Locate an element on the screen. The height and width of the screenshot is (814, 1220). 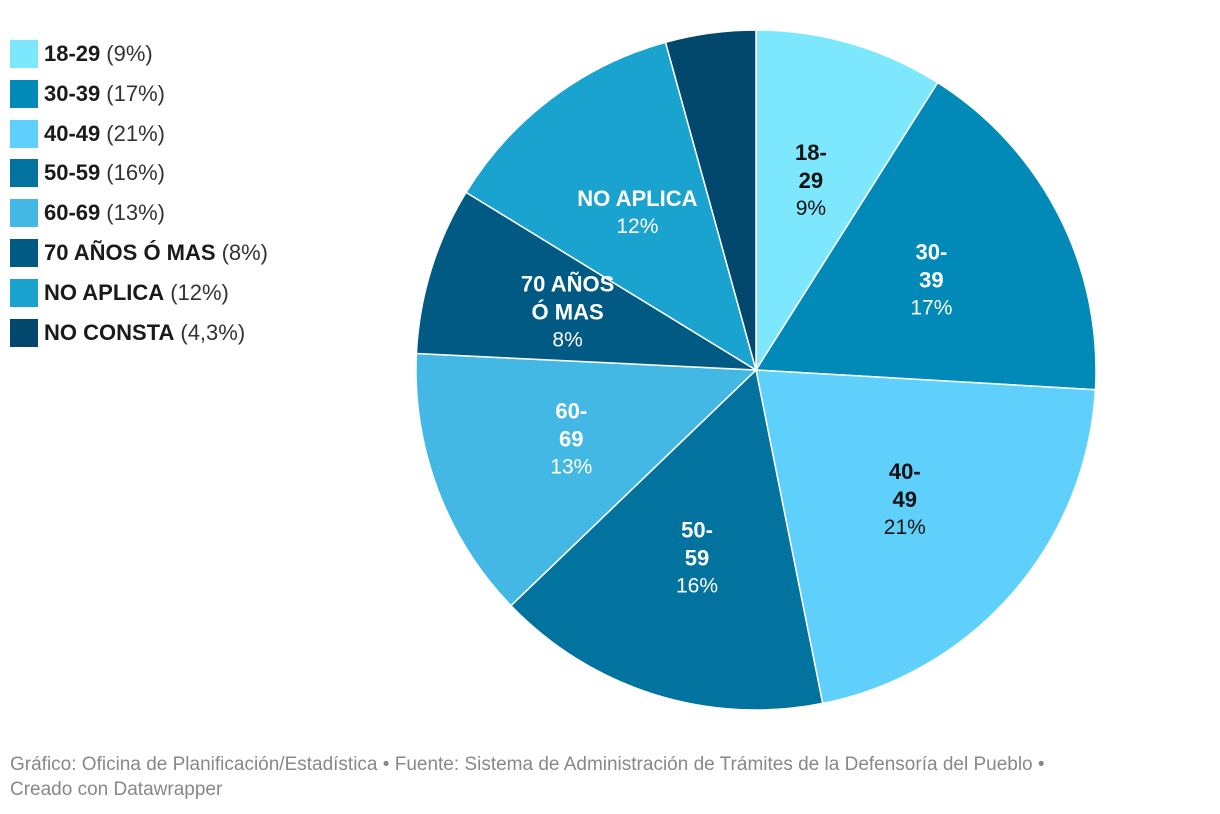
legend-item: 50-59 (16%) is located at coordinates (139, 173).